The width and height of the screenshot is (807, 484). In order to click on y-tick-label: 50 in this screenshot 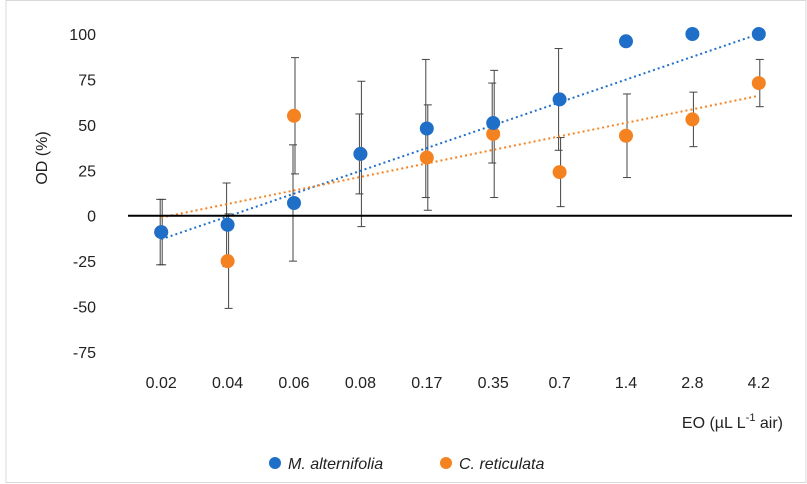, I will do `click(87, 126)`.